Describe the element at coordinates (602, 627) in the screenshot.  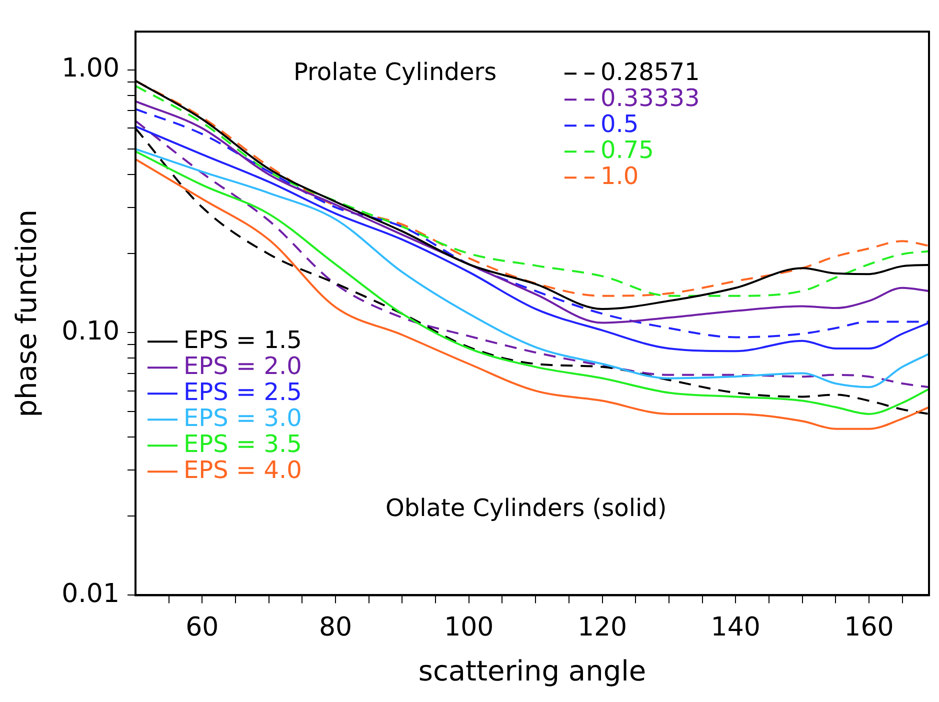
I see `x-tick-label: 120` at that location.